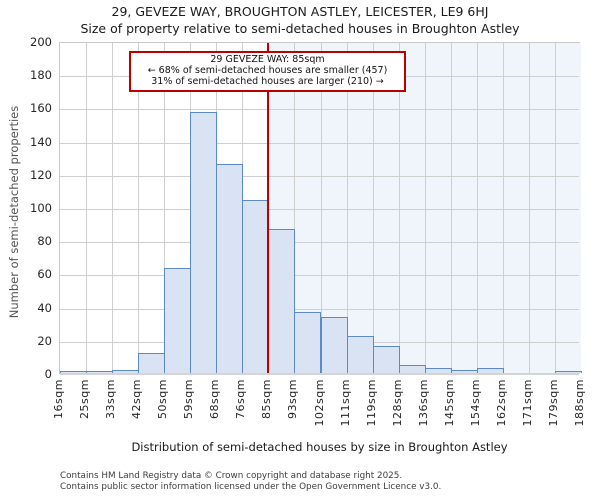 The height and width of the screenshot is (500, 600). What do you see at coordinates (241, 399) in the screenshot?
I see `x-axis-tick-label: 76sqm` at bounding box center [241, 399].